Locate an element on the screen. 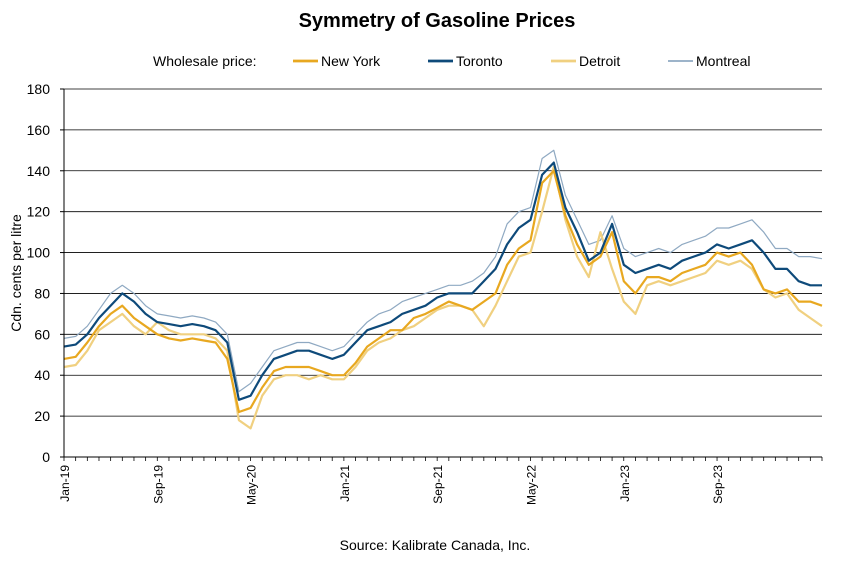  x-tick-label: Jan-21 is located at coordinates (345, 483).